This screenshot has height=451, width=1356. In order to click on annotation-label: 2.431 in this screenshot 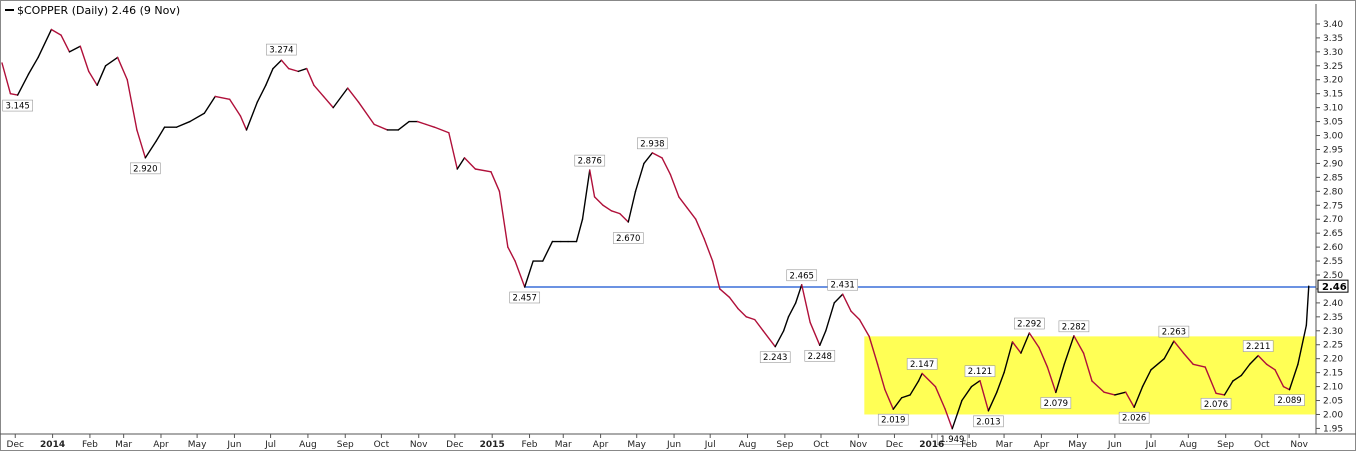, I will do `click(842, 286)`.